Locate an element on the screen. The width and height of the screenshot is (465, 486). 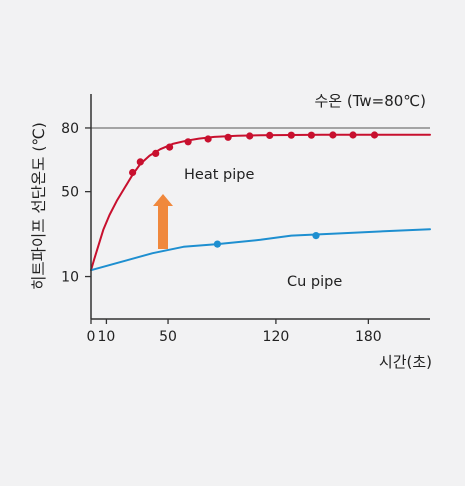
y-tick-label: 80 is located at coordinates (70, 129).